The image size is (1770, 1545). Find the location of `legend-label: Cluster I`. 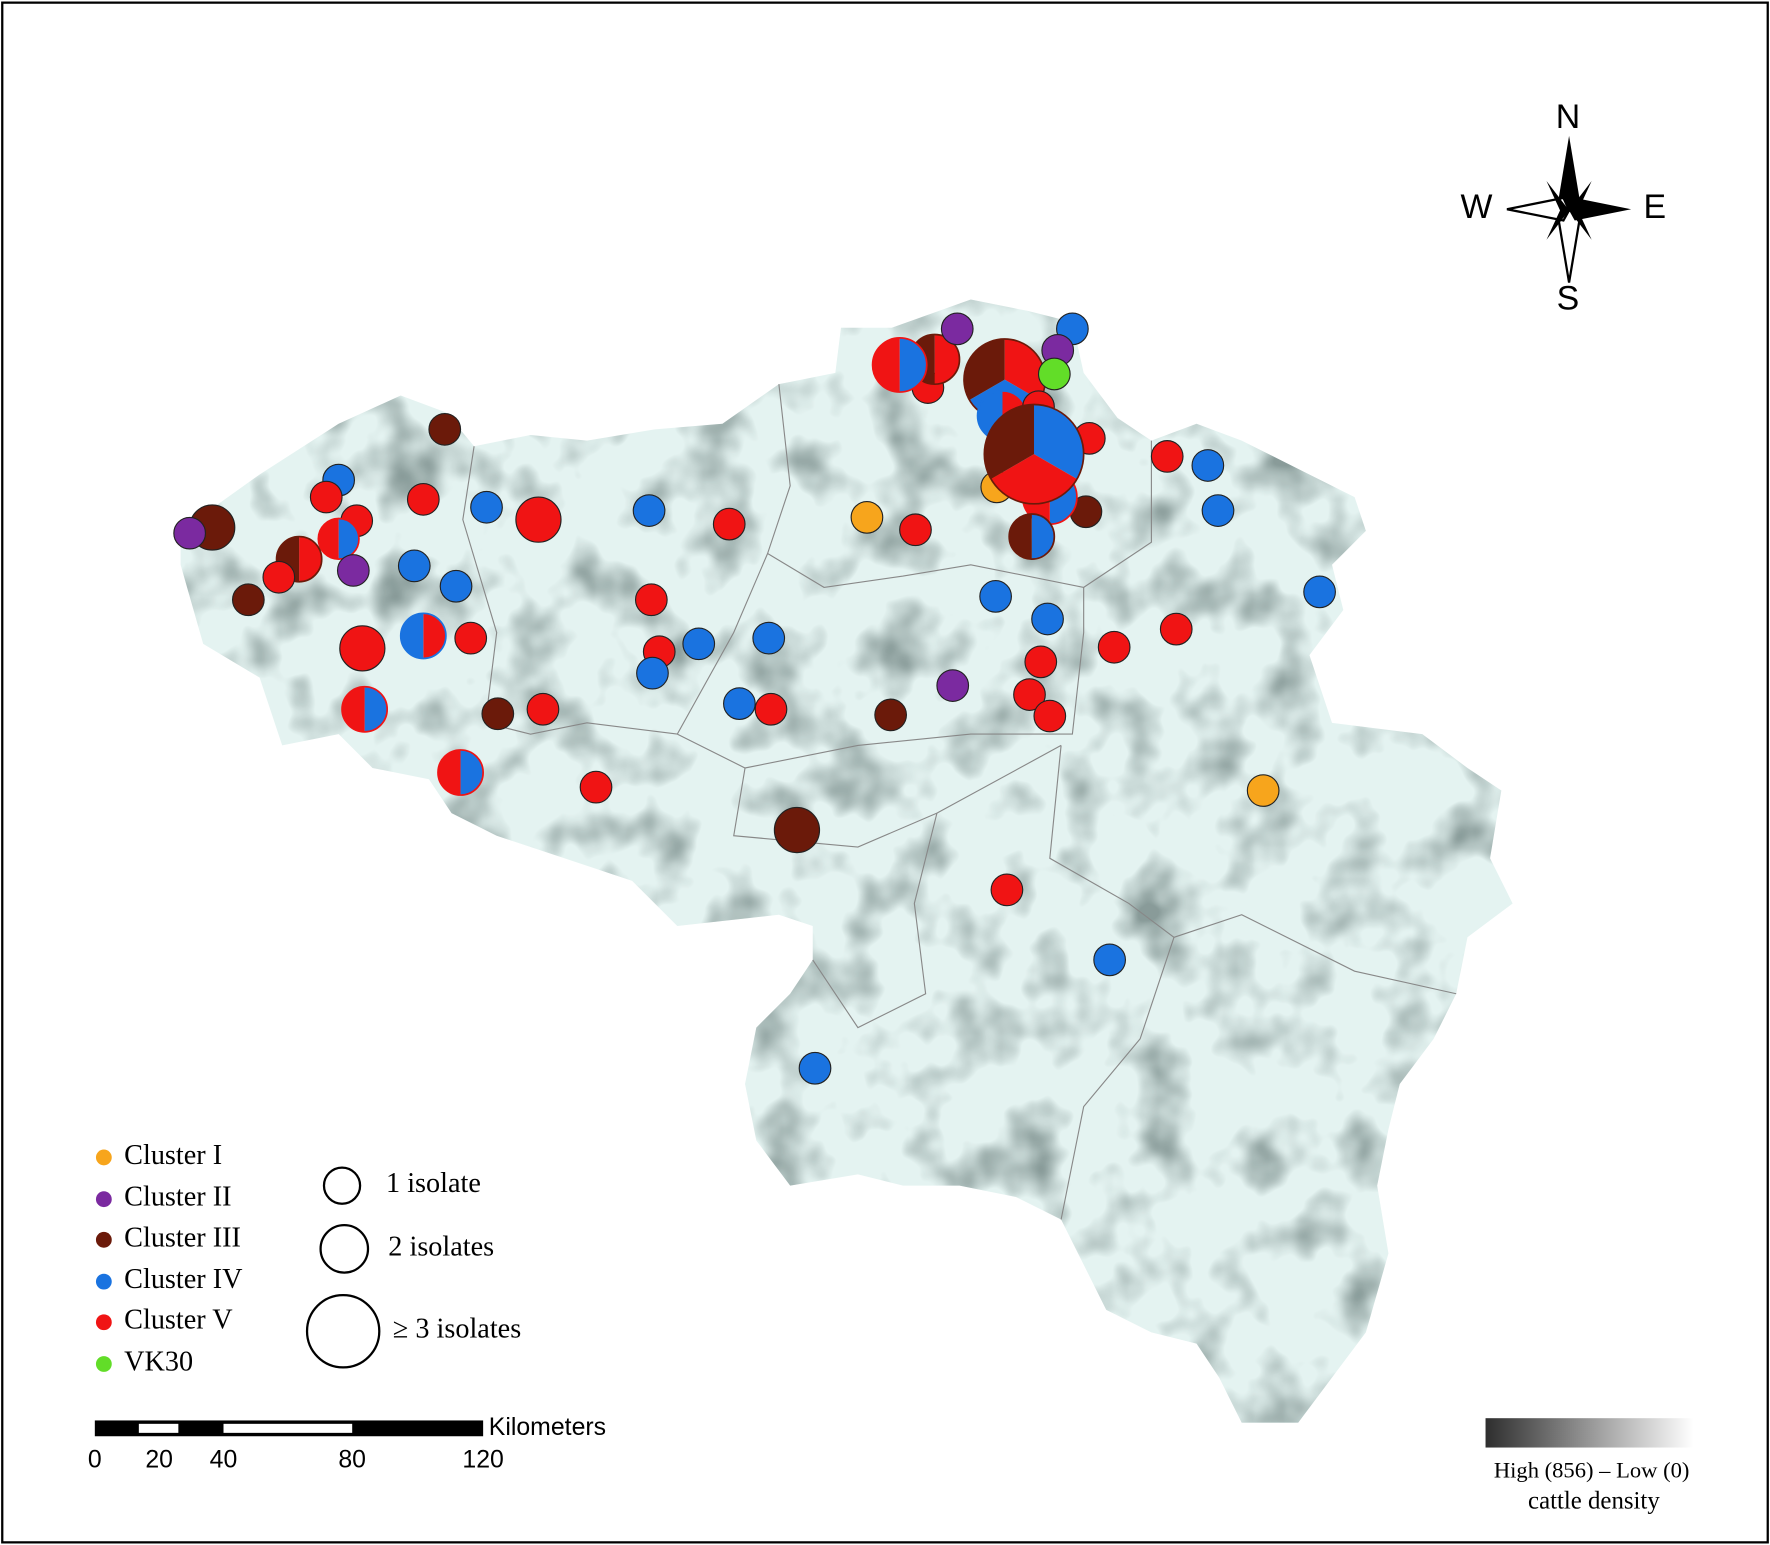

legend-label: Cluster I is located at coordinates (173, 1155).